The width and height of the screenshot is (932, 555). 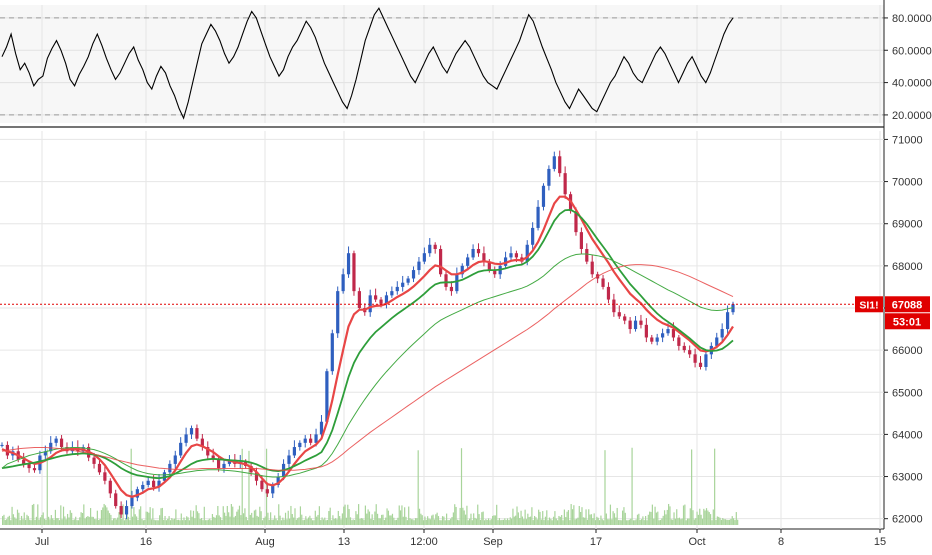 I want to click on x-tick-label: Oct, so click(x=696, y=542).